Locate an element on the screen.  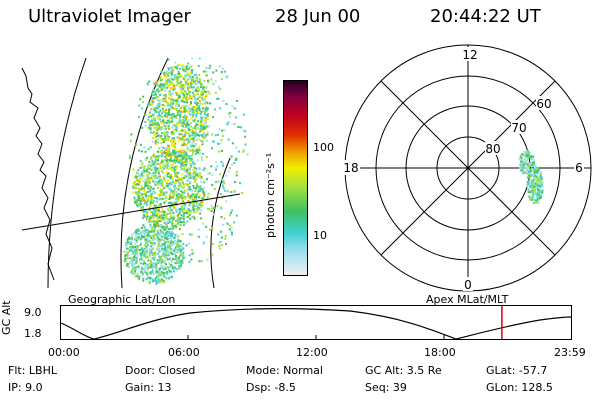
dsp-info: Dsp: -8.5 is located at coordinates (271, 387).